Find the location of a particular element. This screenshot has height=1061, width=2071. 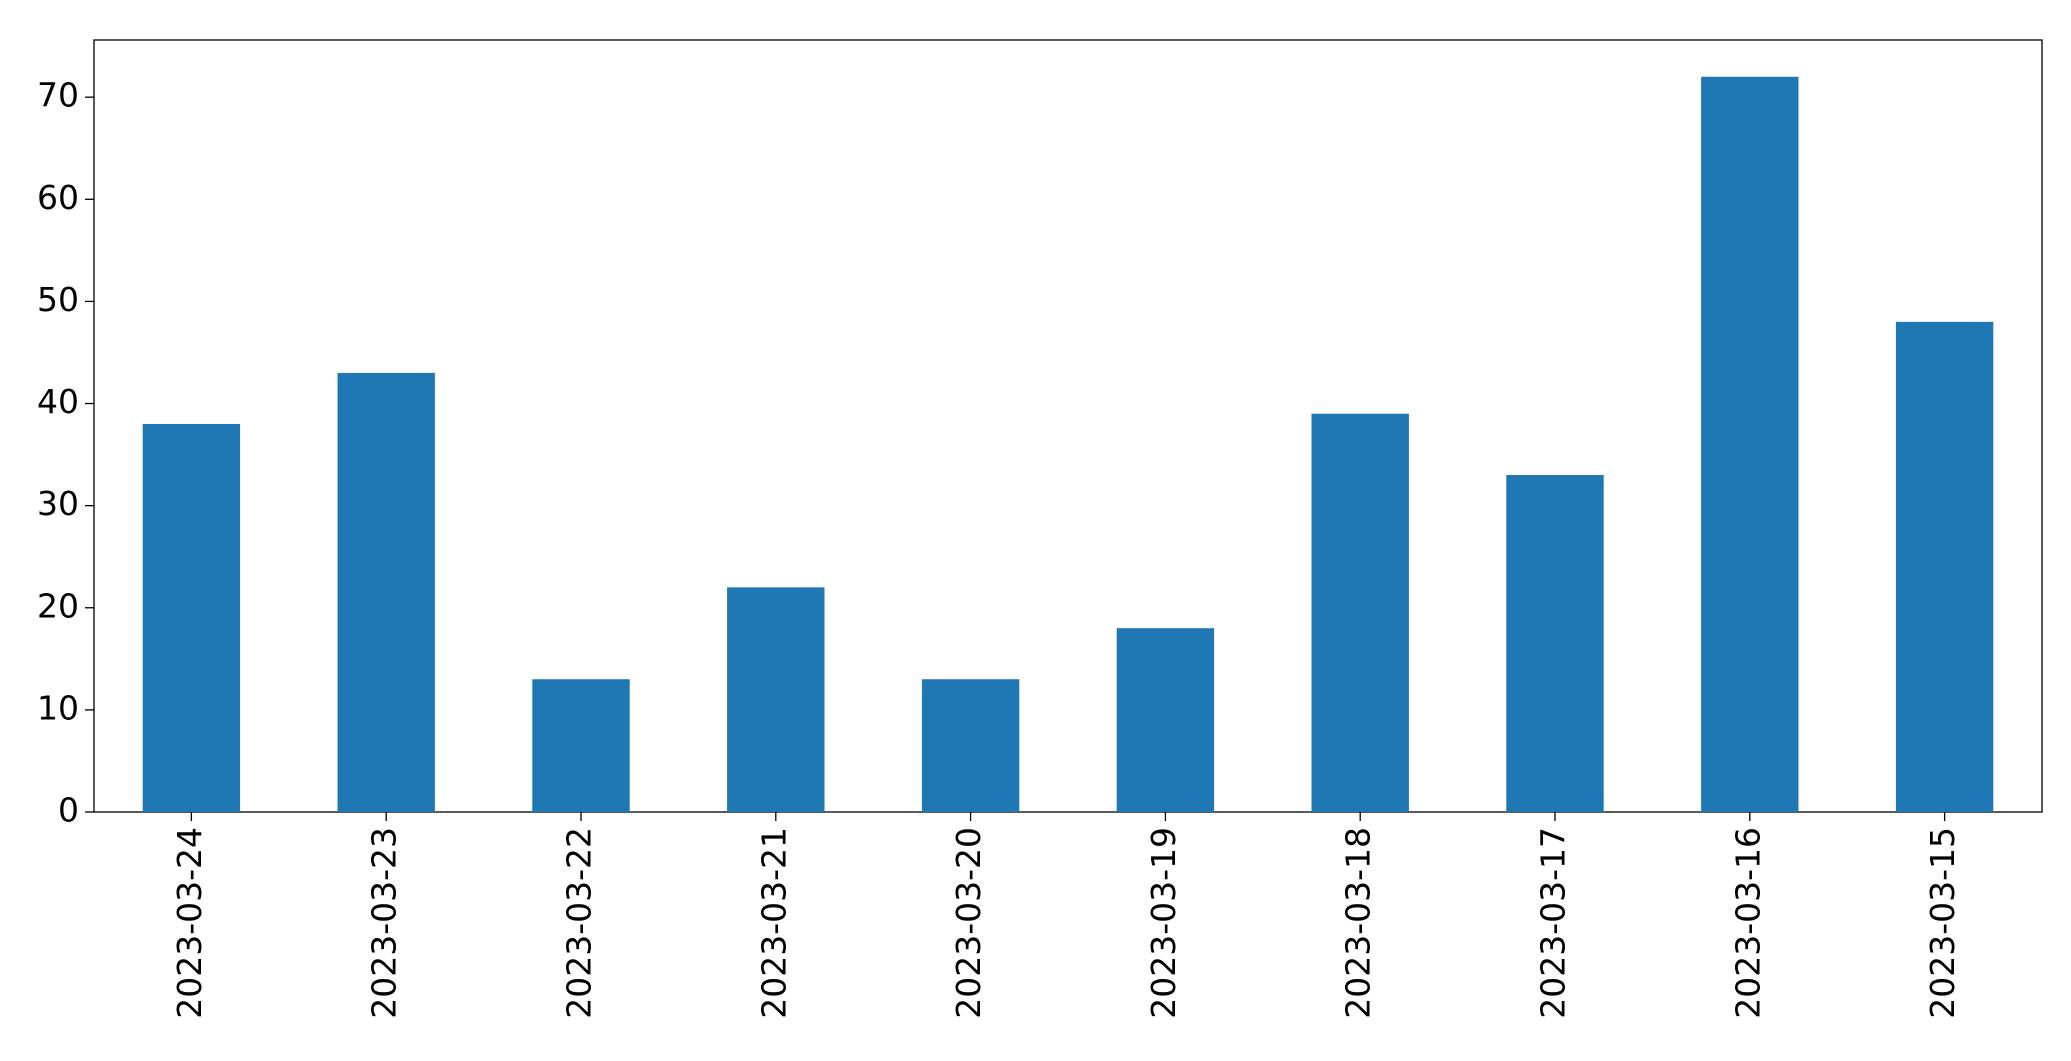

y-tick-label: 20 is located at coordinates (58, 605).